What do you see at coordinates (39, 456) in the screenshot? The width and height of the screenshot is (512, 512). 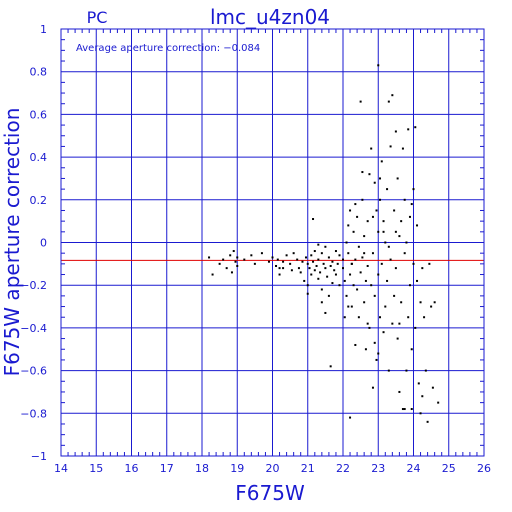 I see `y-tick-label: −1` at bounding box center [39, 456].